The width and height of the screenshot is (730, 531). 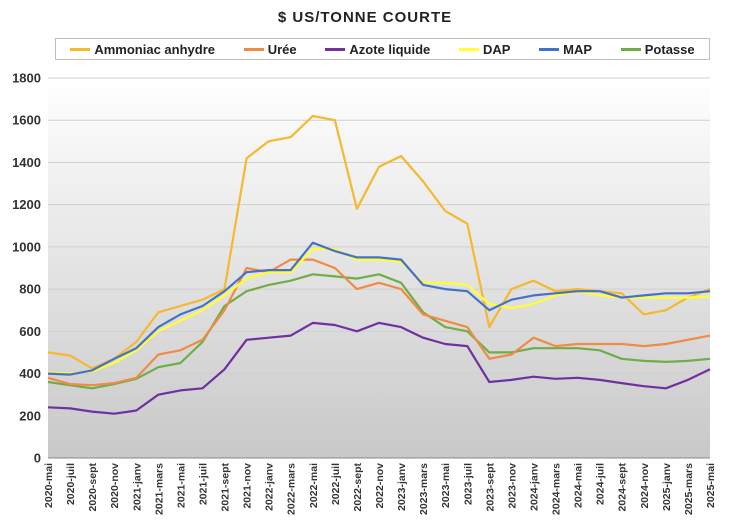 I want to click on legend-label-azote: Azote liquide, so click(x=390, y=49).